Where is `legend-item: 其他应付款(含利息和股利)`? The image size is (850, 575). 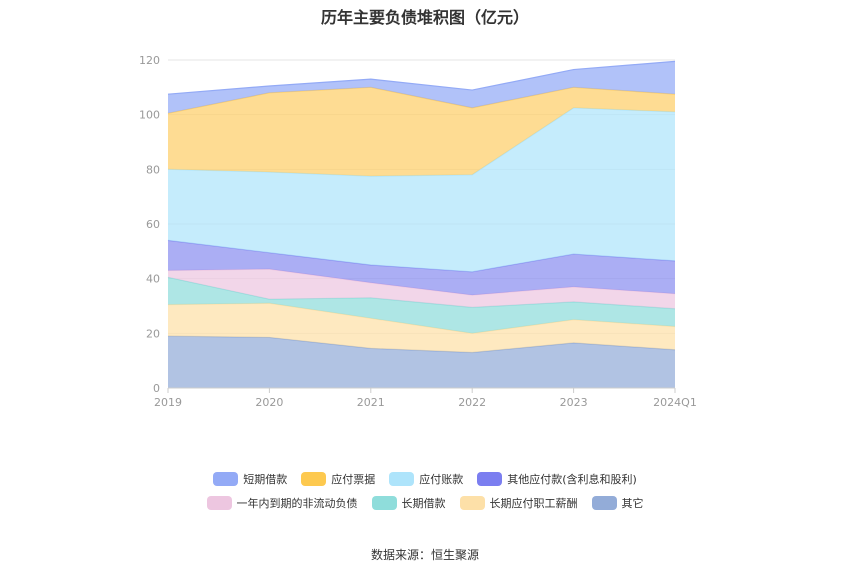
legend-item: 其他应付款(含利息和股利) is located at coordinates (557, 479).